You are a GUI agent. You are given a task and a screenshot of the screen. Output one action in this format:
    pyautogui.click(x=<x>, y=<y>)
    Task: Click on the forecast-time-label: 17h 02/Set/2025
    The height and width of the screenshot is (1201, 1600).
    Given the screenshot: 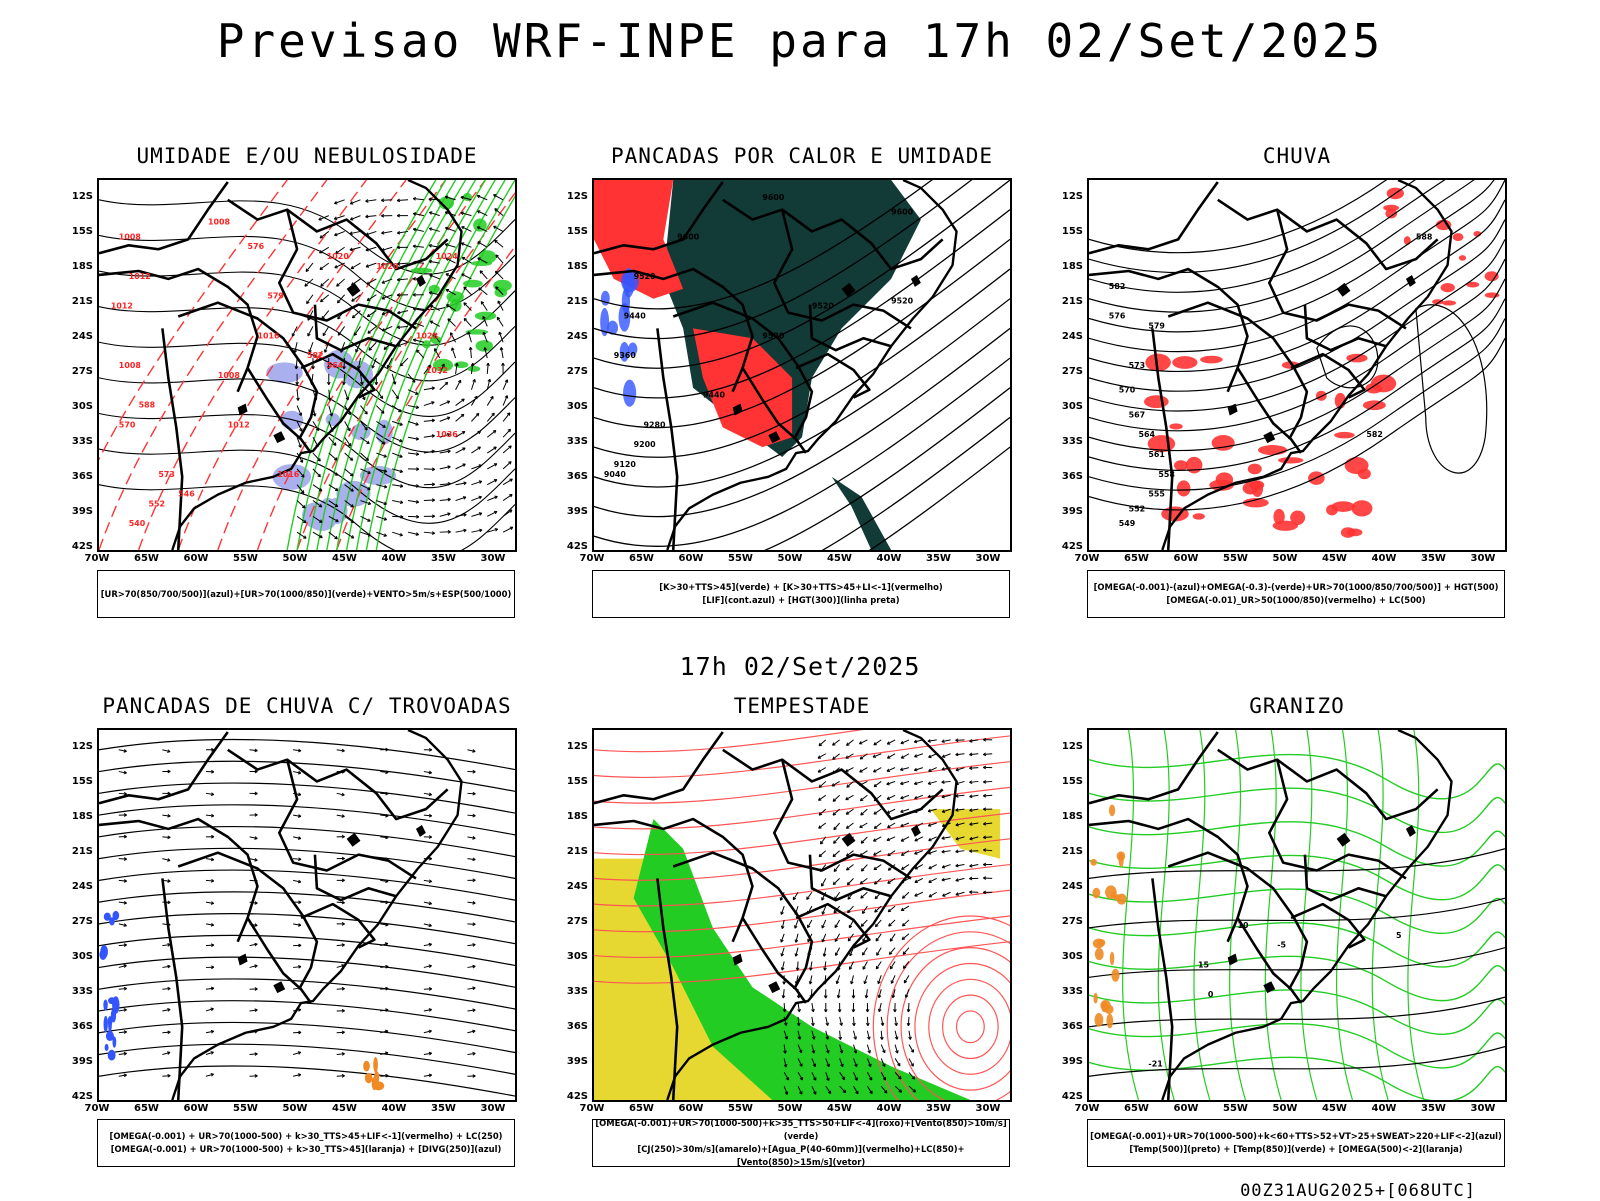 What is the action you would take?
    pyautogui.click(x=800, y=666)
    